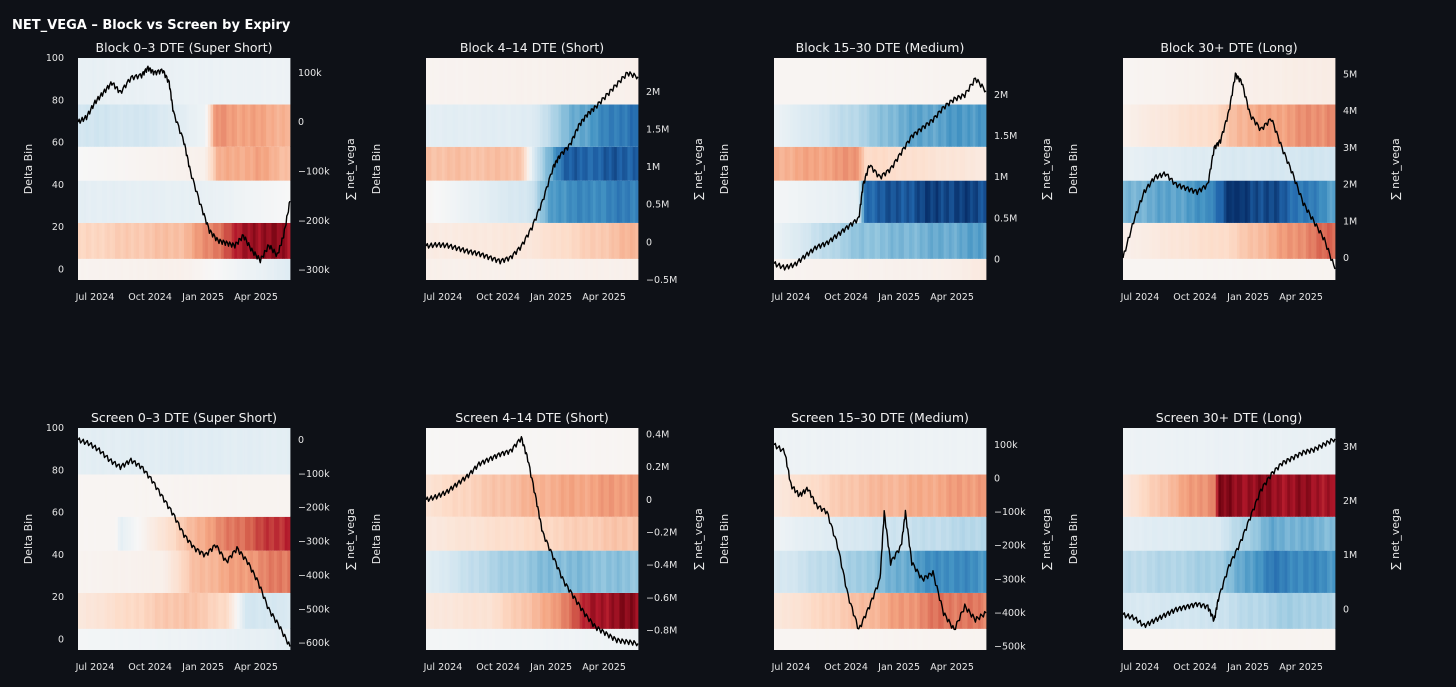 Image resolution: width=1456 pixels, height=687 pixels. I want to click on x-tick-label: Jan 2025, so click(202, 297).